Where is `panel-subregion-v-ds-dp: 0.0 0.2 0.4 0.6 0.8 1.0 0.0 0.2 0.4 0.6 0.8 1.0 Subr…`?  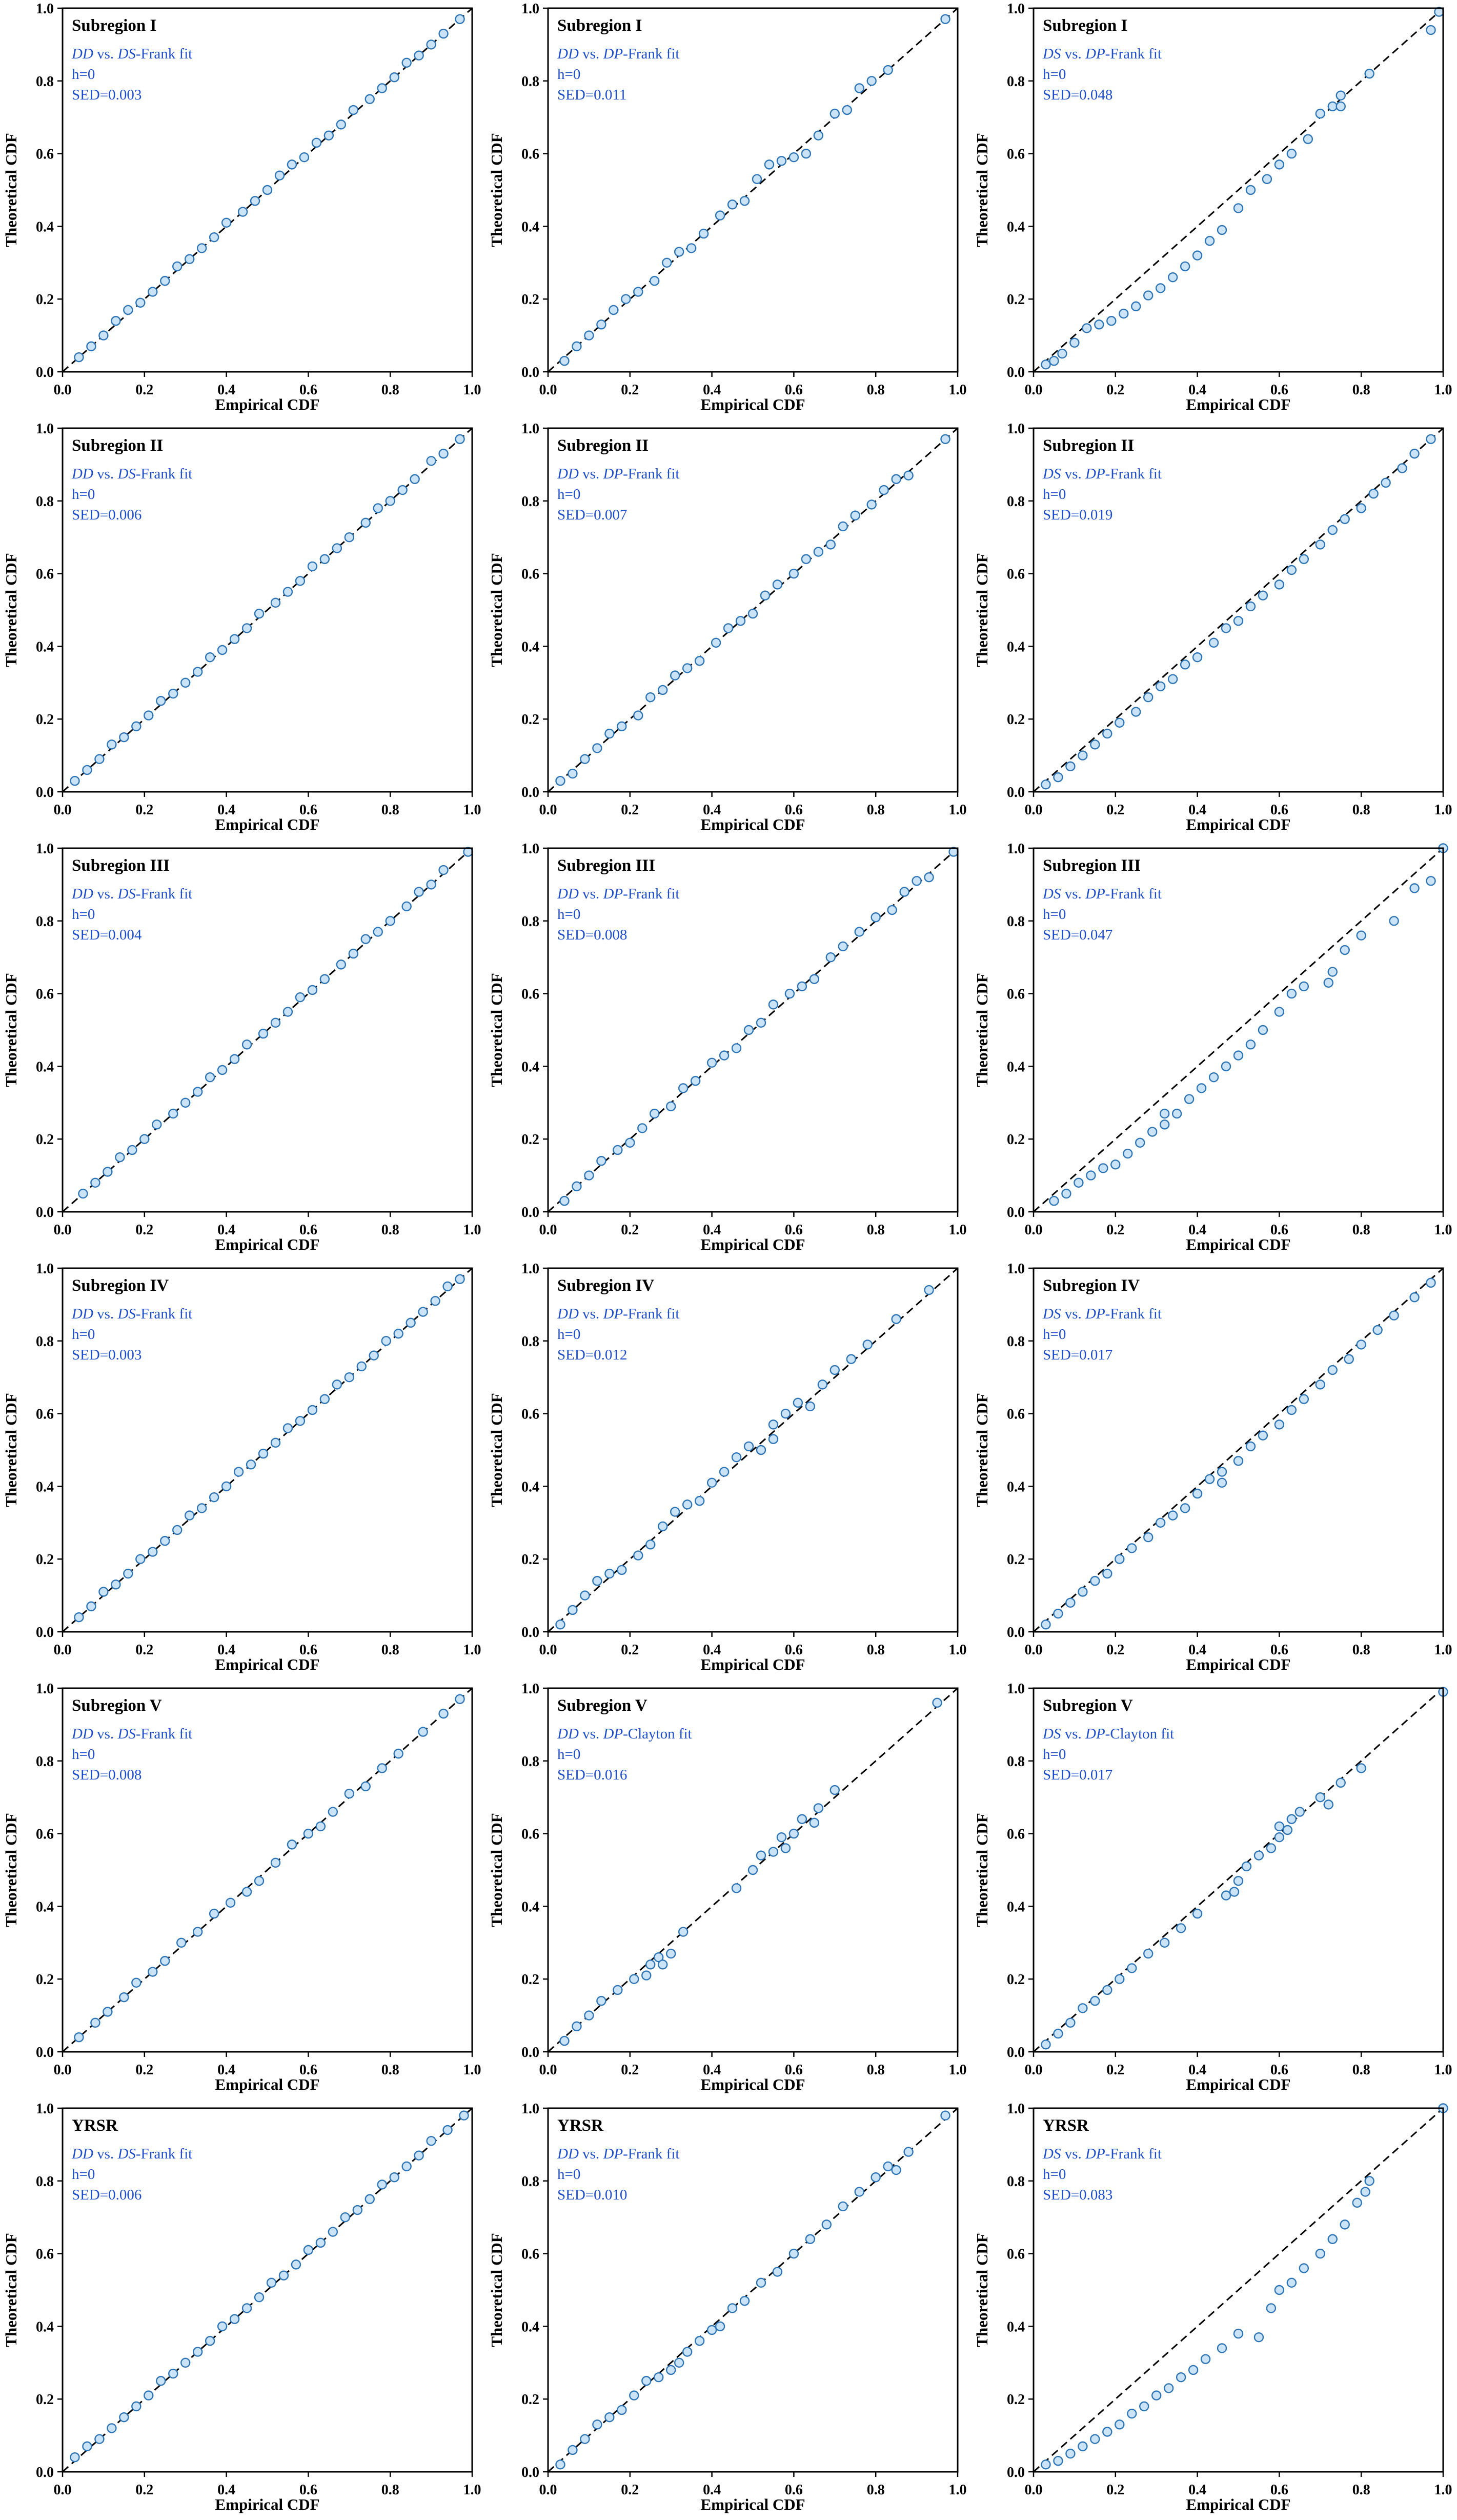
panel-subregion-v-ds-dp: 0.0 0.2 0.4 0.6 0.8 1.0 0.0 0.2 0.4 0.6 0.8 1.0 Subr… is located at coordinates (1212, 1887).